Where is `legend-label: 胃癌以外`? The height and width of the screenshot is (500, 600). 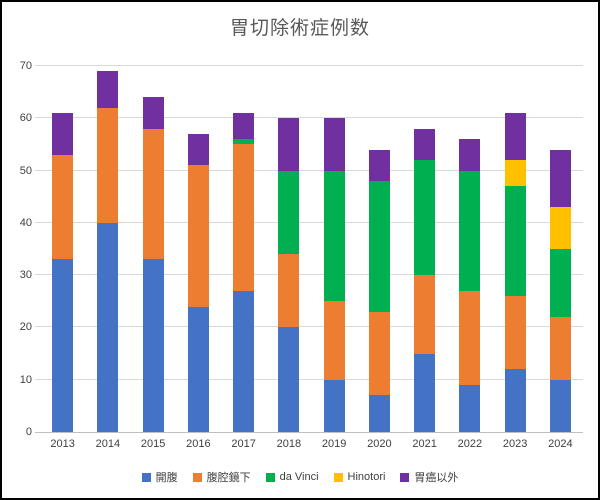
legend-label: 胃癌以外 is located at coordinates (436, 478).